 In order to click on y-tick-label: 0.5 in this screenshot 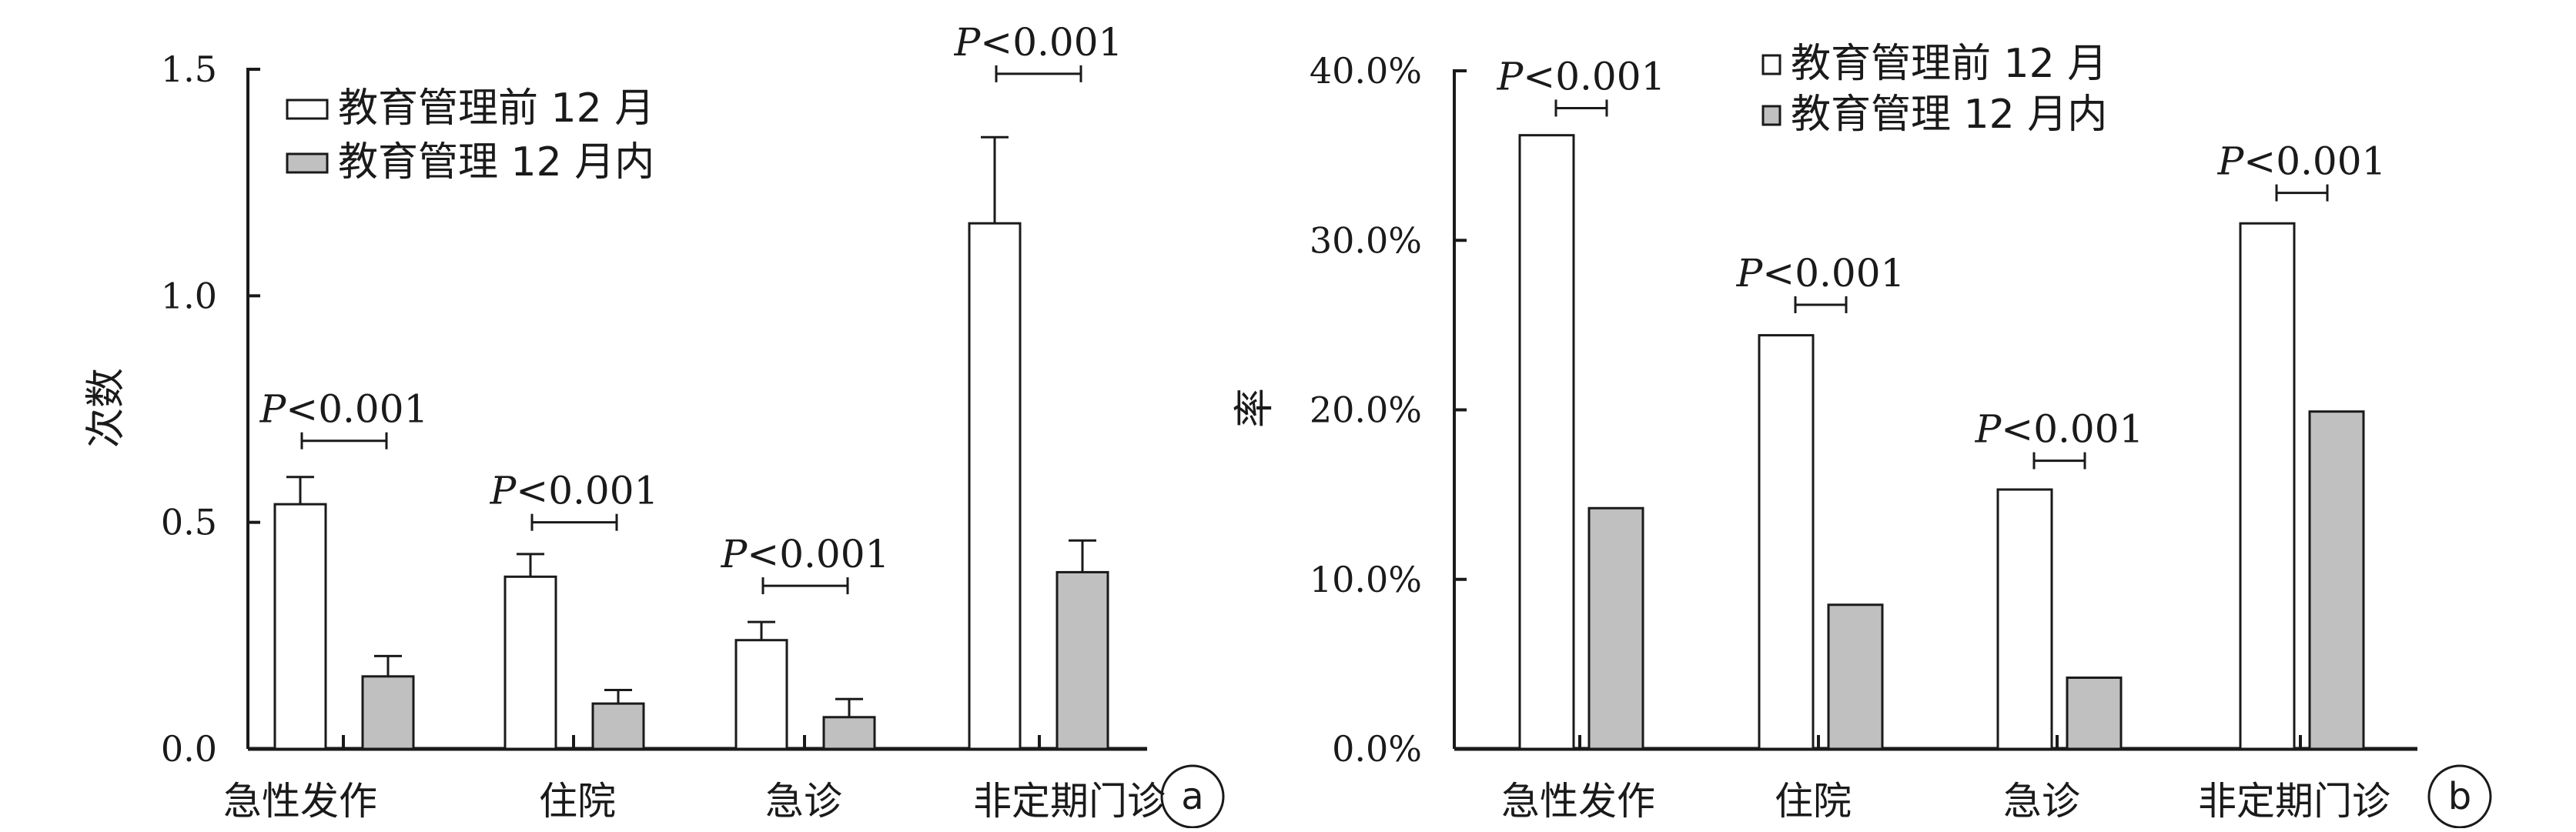, I will do `click(189, 522)`.